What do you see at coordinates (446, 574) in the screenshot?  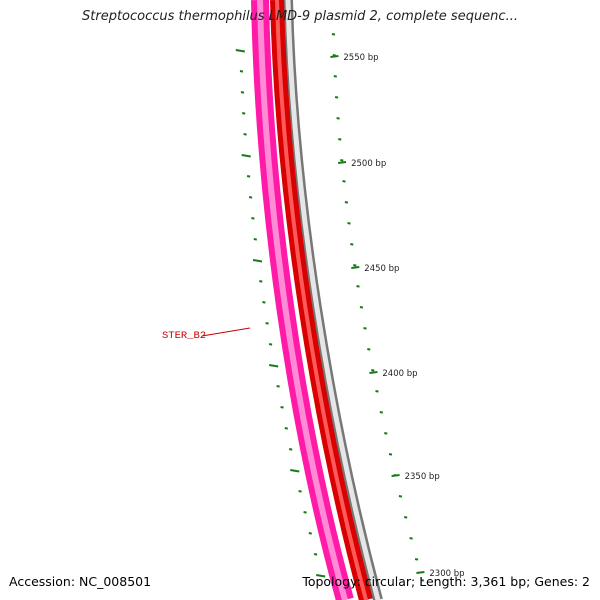 I see `tick-label: 2300 bp` at bounding box center [446, 574].